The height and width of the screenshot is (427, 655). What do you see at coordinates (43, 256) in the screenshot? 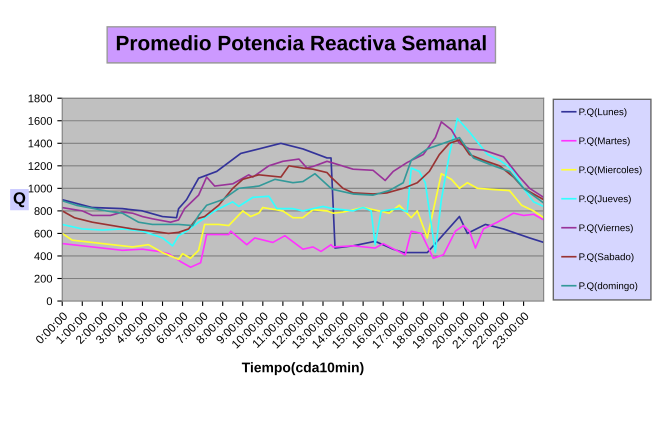
I see `y-tick-label: 400` at bounding box center [43, 256].